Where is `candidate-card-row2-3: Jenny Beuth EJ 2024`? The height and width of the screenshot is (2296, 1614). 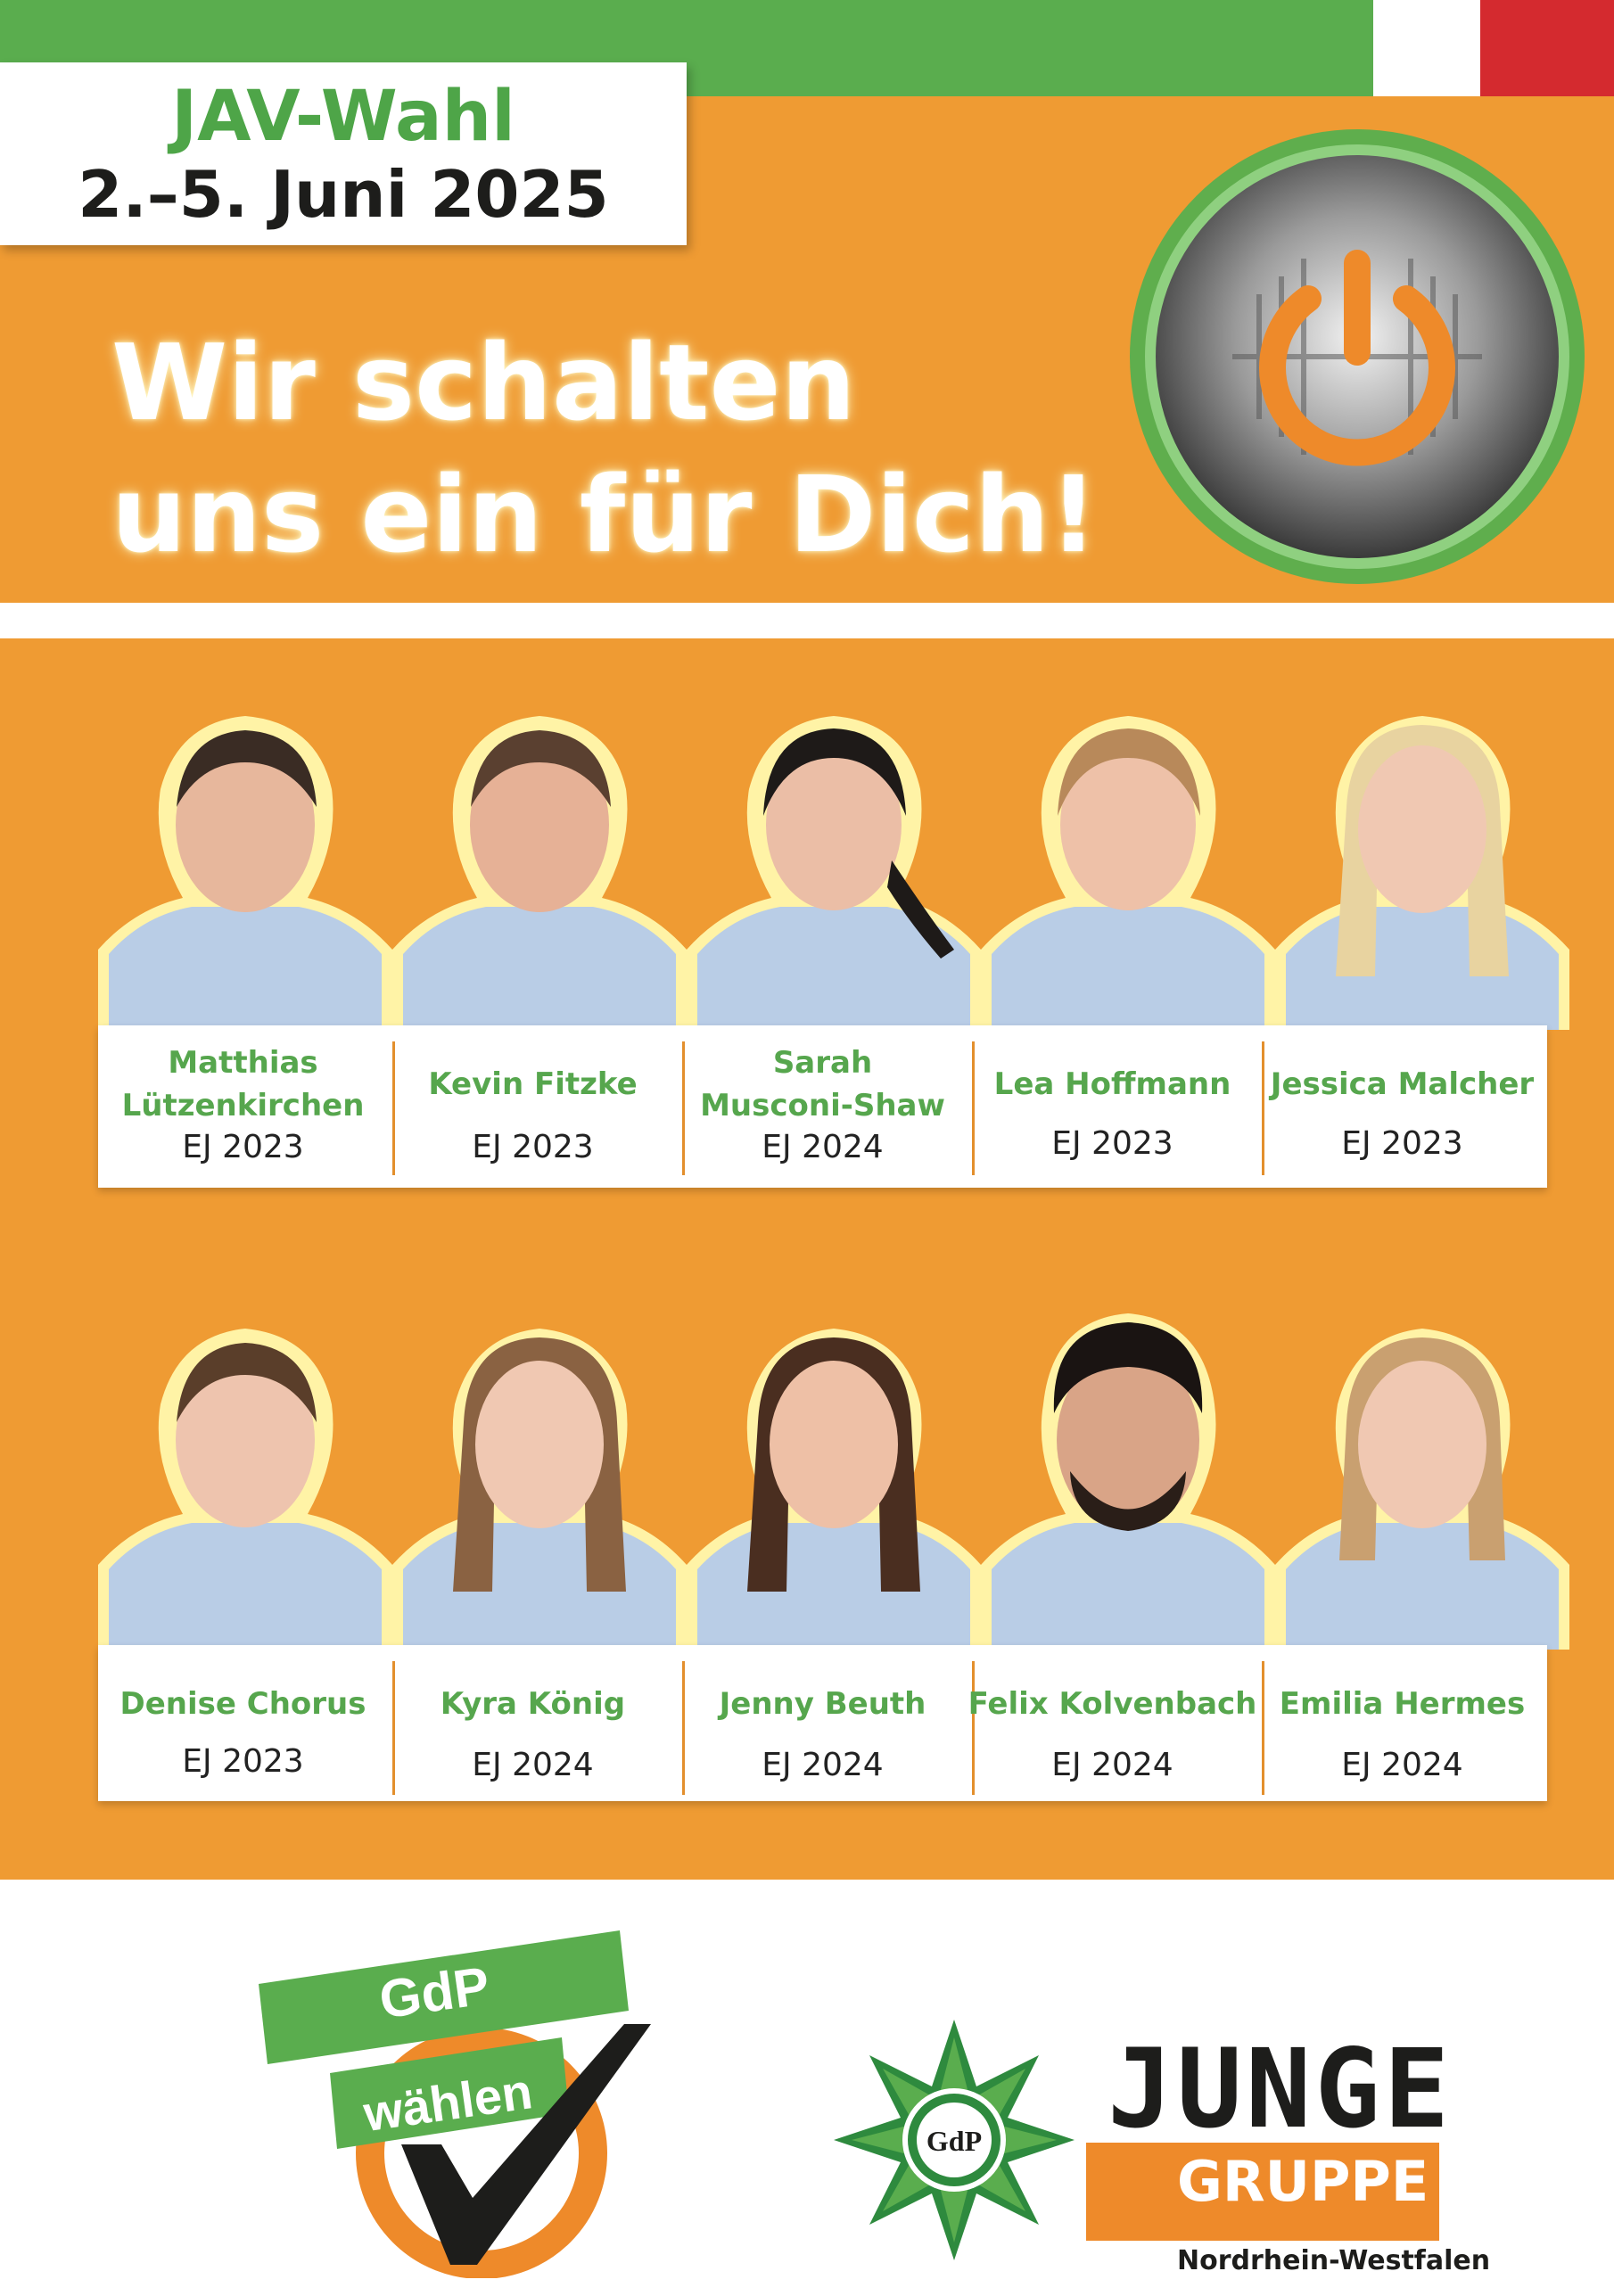 candidate-card-row2-3: Jenny Beuth EJ 2024 is located at coordinates (823, 1723).